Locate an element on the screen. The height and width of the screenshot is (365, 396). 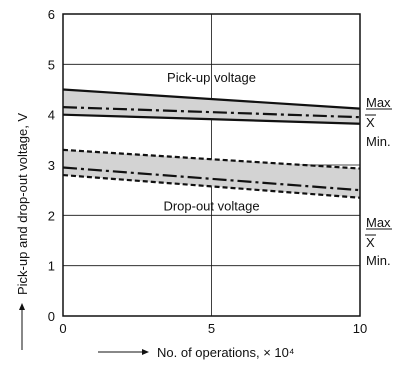
y-tick-label: 2 is located at coordinates (51, 215).